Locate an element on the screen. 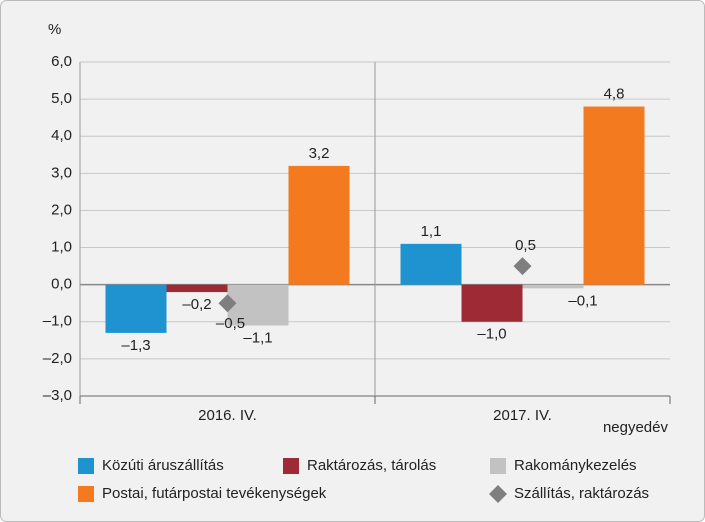 Image resolution: width=705 pixels, height=522 pixels. legend-marker is located at coordinates (498, 494).